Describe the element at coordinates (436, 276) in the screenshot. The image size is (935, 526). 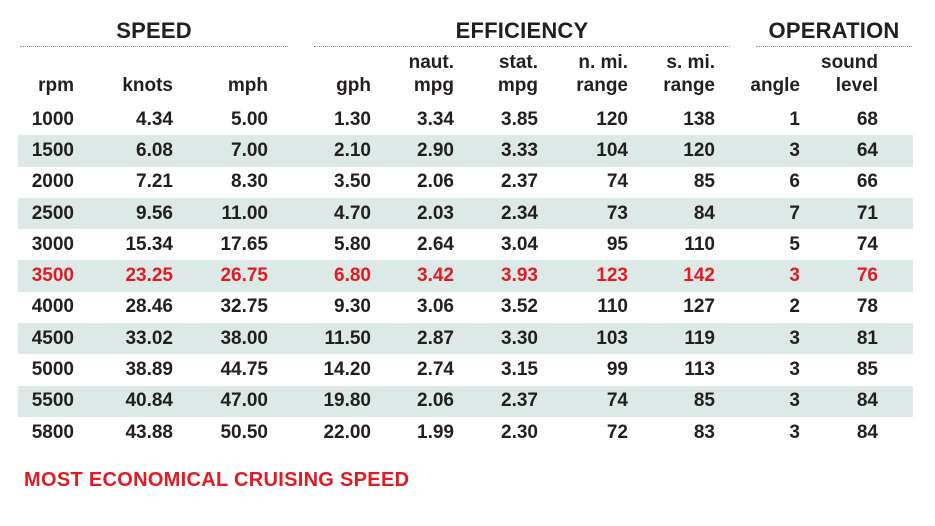
I see `cell-naut-mpg: 3.42` at that location.